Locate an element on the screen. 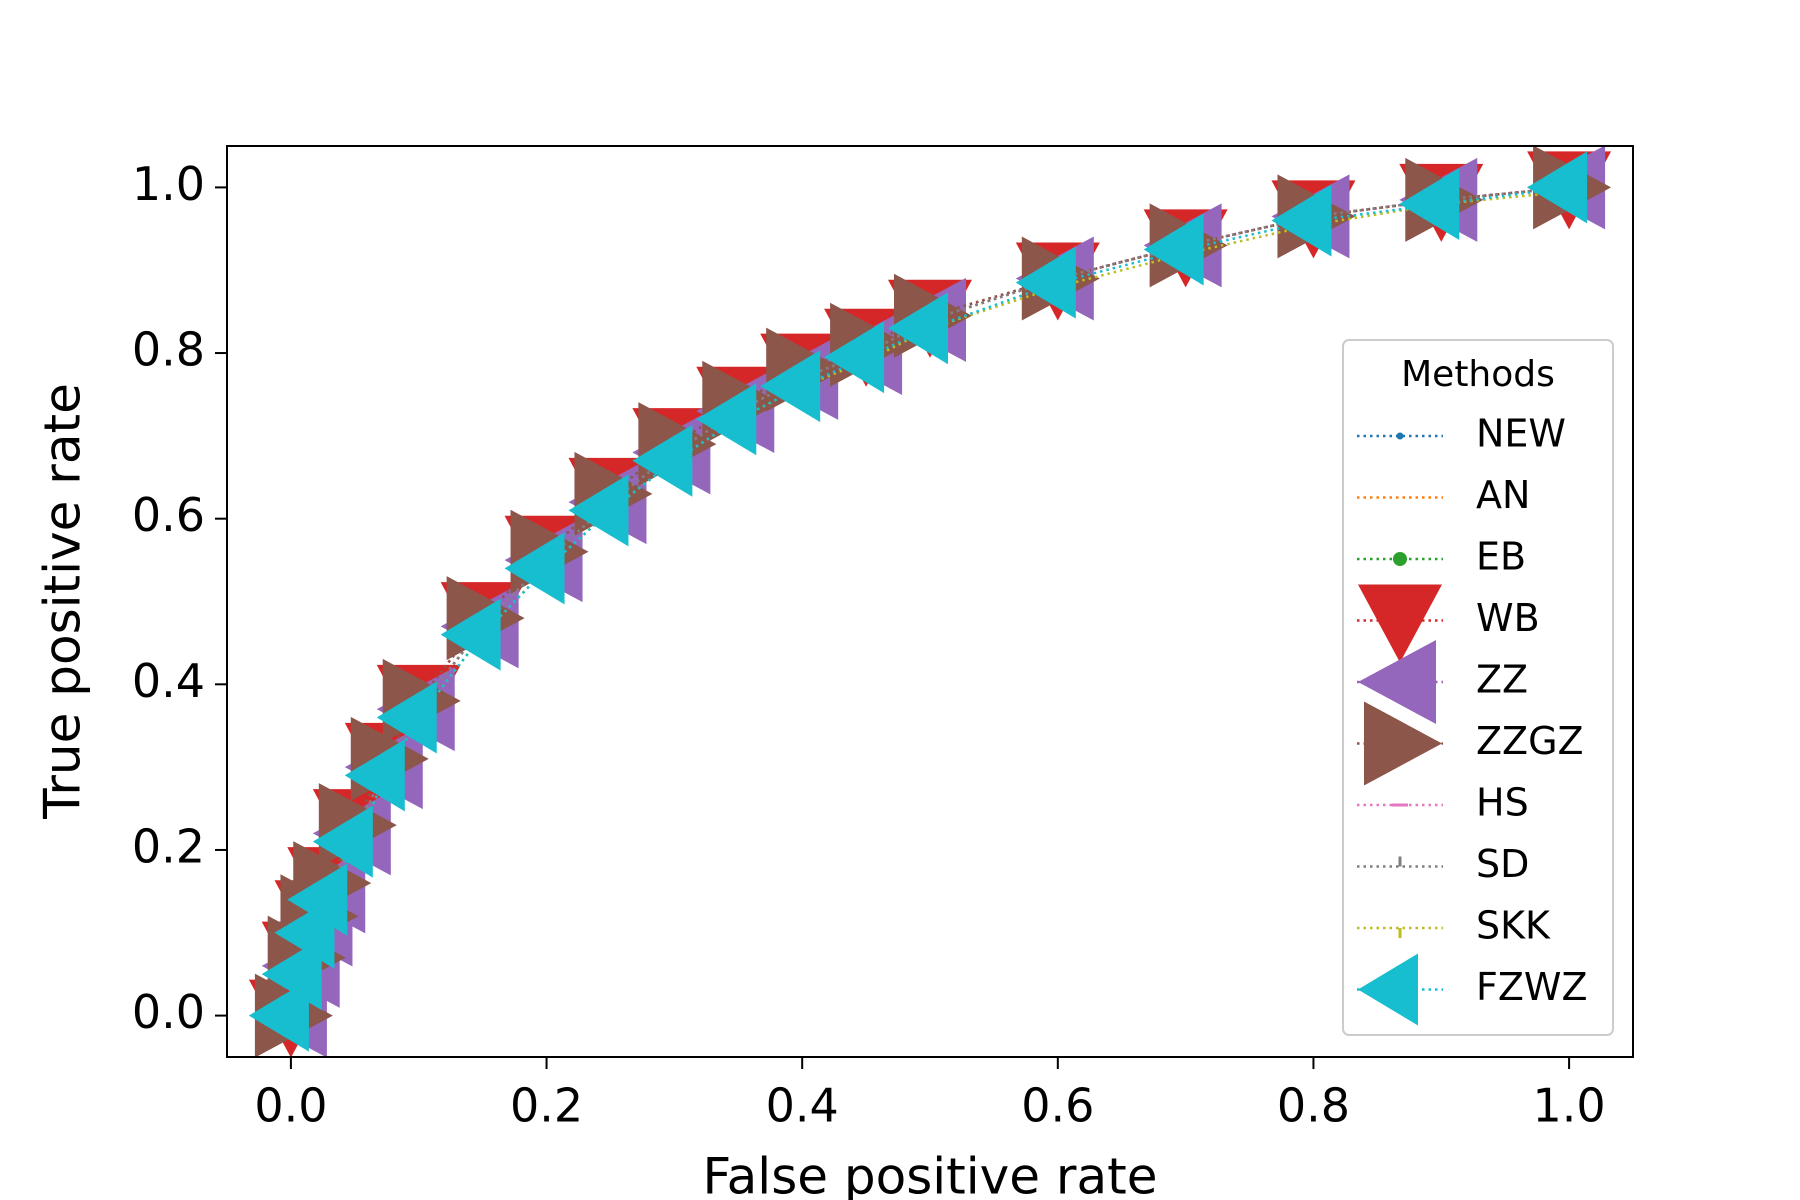 The width and height of the screenshot is (1800, 1200). y-tick-label: 0.6 is located at coordinates (168, 515).